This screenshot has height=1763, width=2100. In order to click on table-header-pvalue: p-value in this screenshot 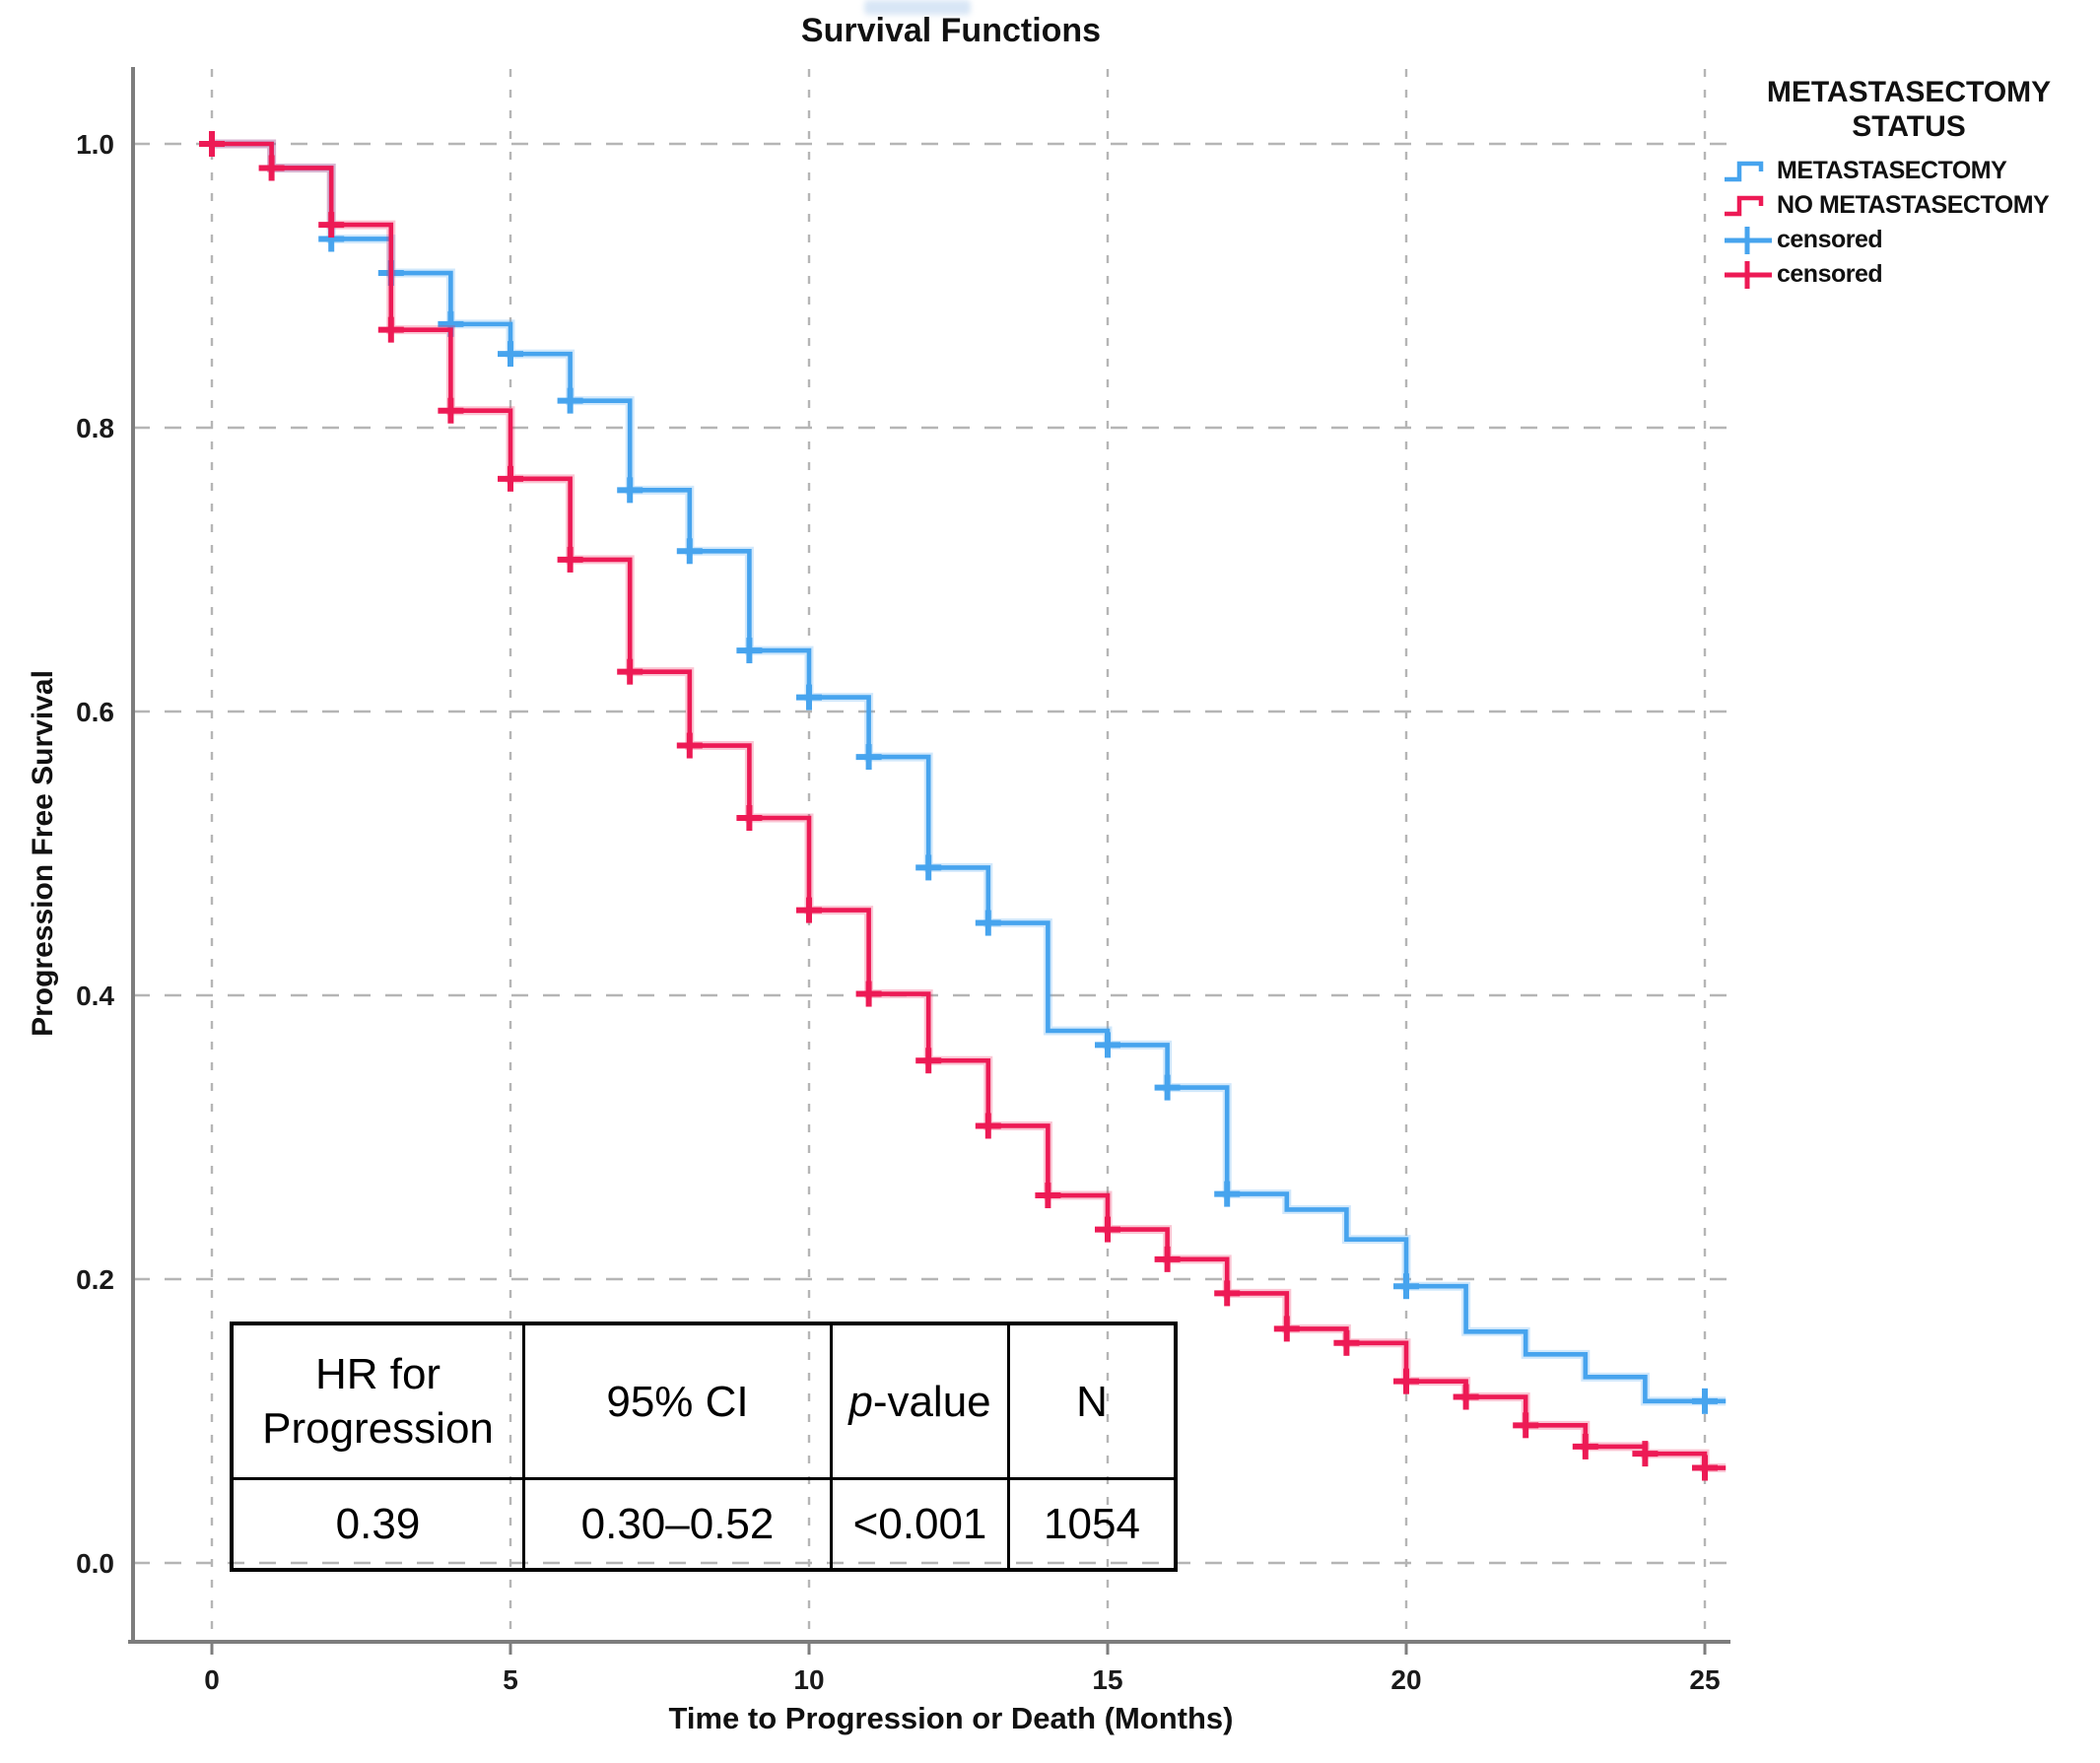, I will do `click(921, 1402)`.